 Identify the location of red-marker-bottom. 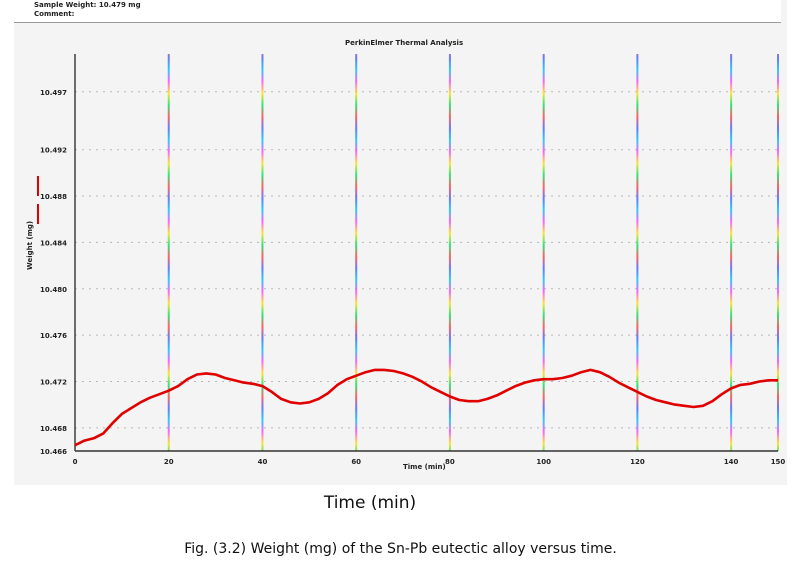
(38, 214).